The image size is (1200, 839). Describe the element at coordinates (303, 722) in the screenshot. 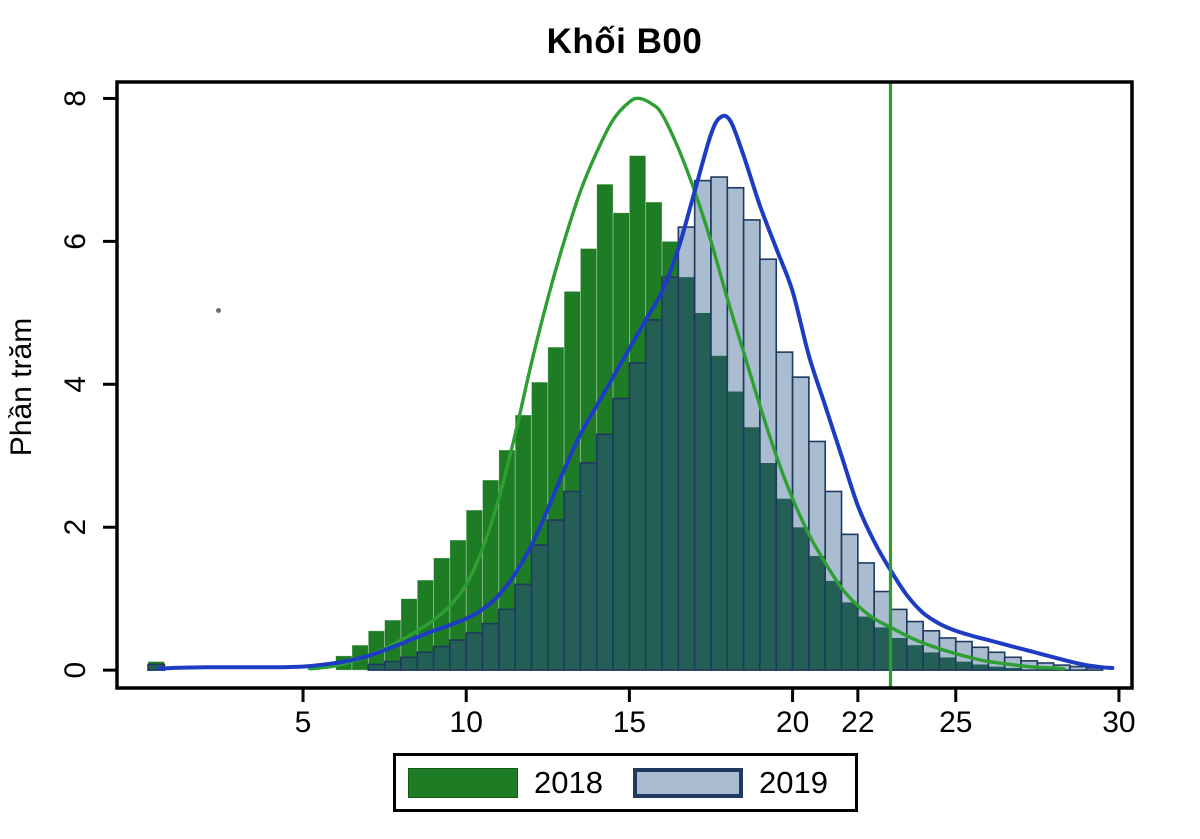

I see `x-tick-label: 5` at that location.